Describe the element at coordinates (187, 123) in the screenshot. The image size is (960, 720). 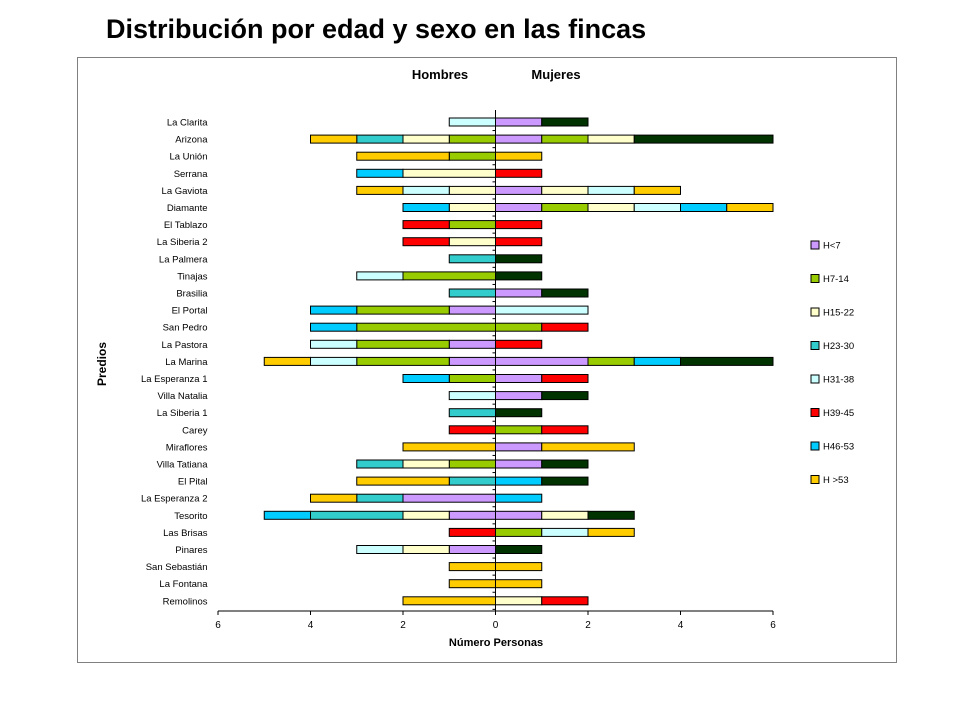
I see `category-label: La Clarita` at that location.